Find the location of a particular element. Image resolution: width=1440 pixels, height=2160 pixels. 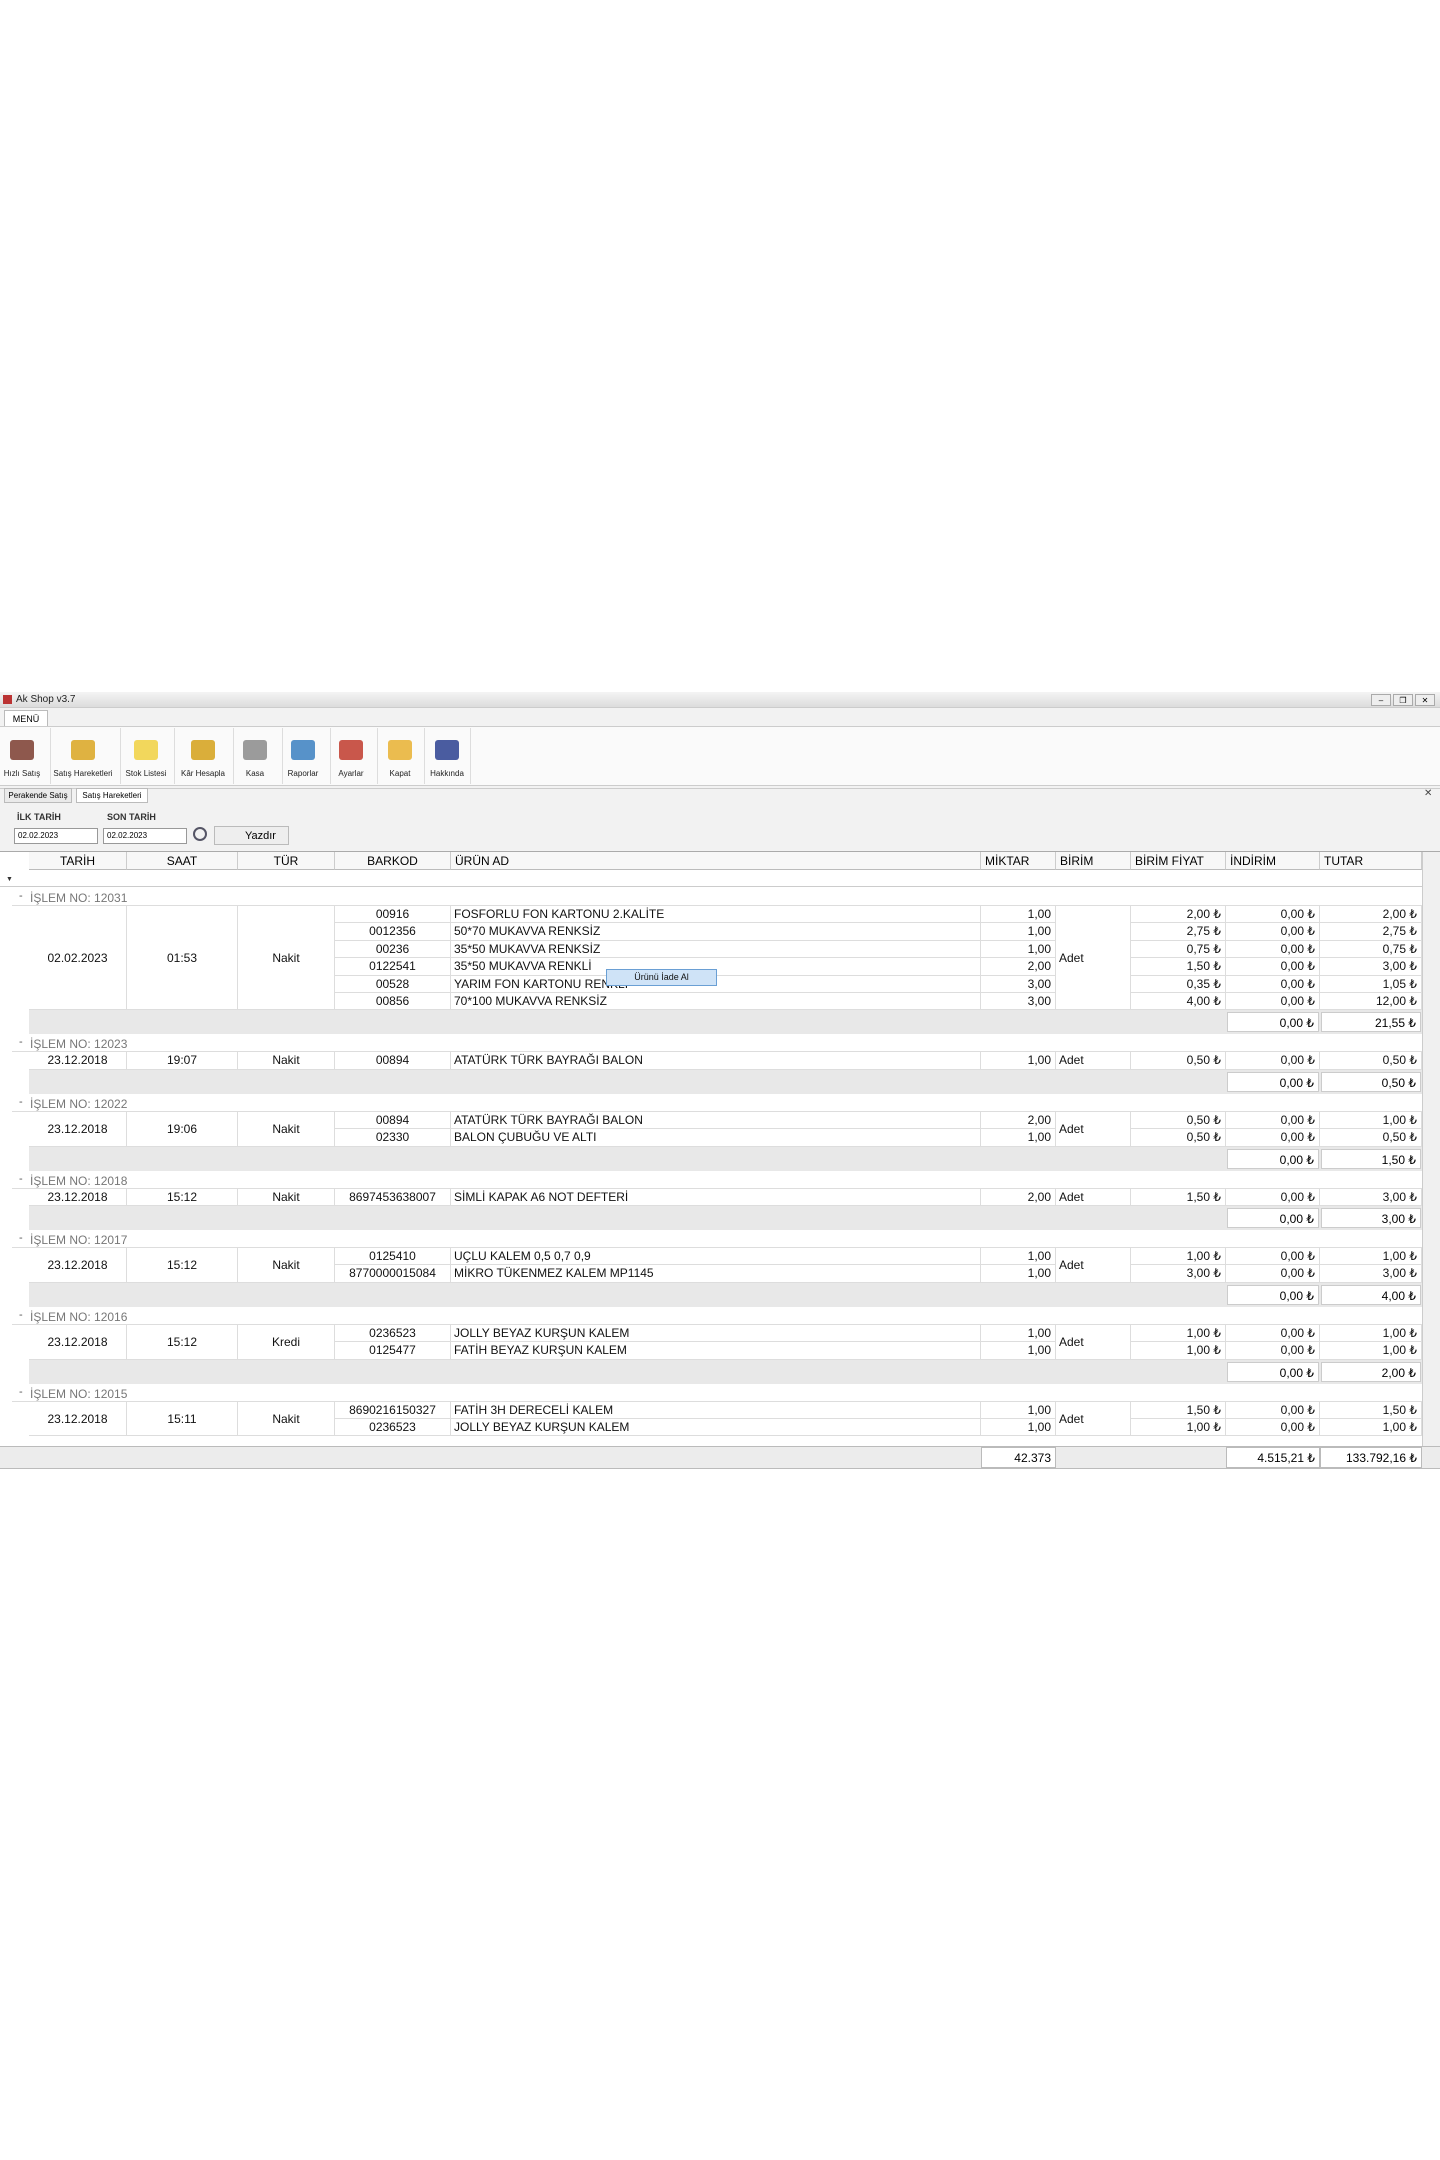

tab-close: ✕ is located at coordinates (1428, 793).